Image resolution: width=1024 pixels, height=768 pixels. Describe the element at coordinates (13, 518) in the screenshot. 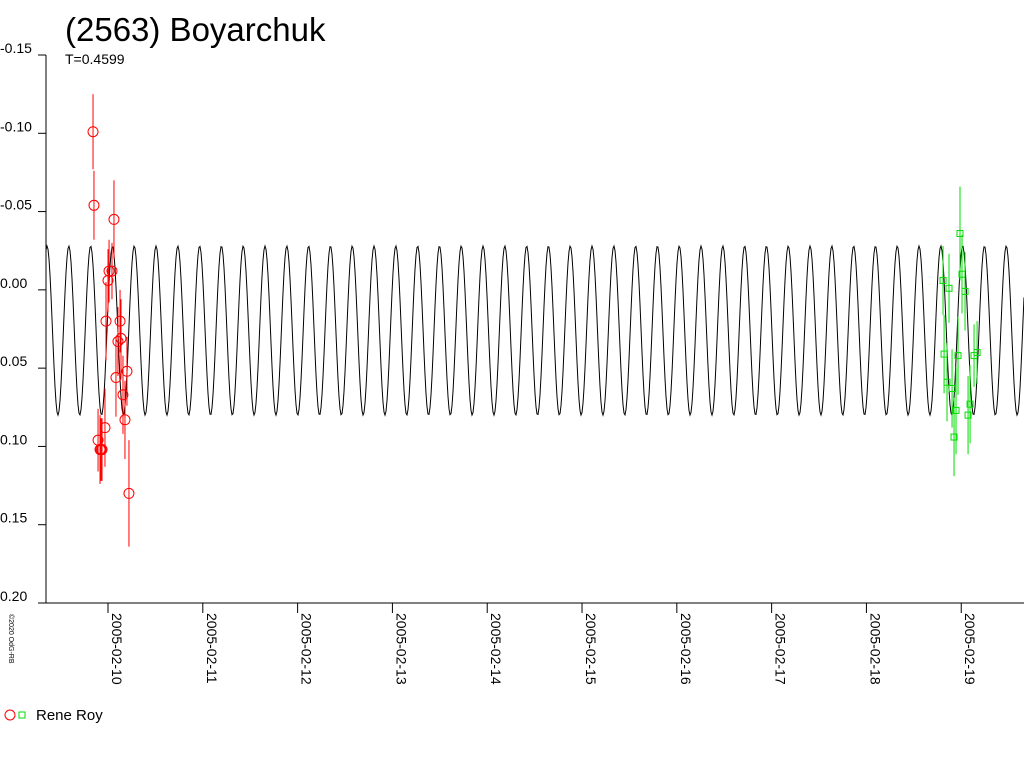

I see `y-tick-label: 0.15` at that location.